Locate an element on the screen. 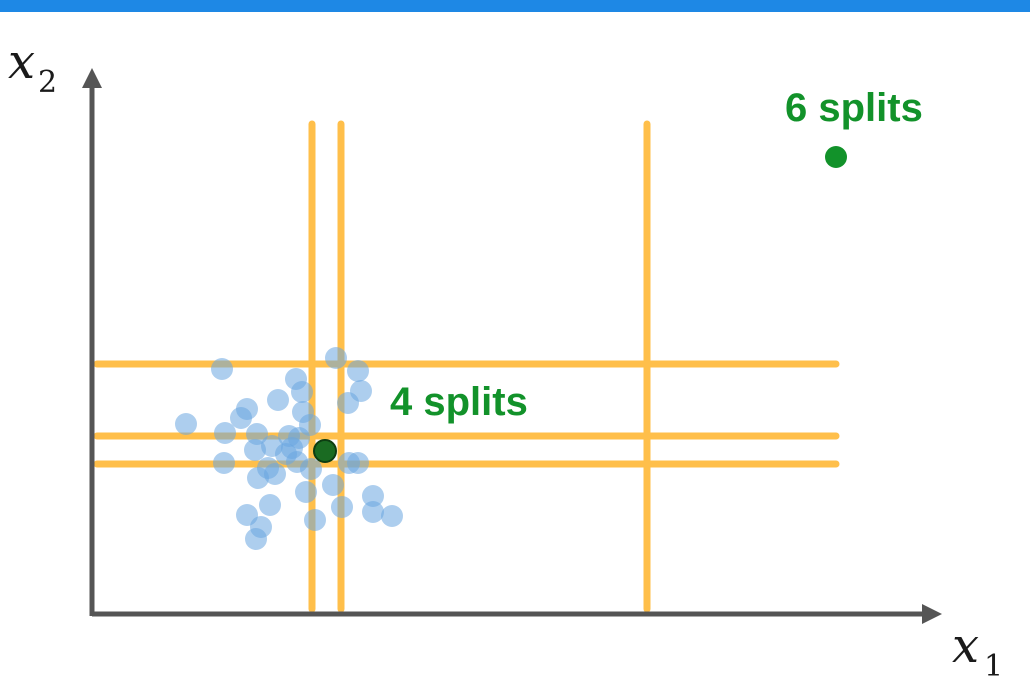 Image resolution: width=1030 pixels, height=685 pixels. outlier-point is located at coordinates (836, 157).